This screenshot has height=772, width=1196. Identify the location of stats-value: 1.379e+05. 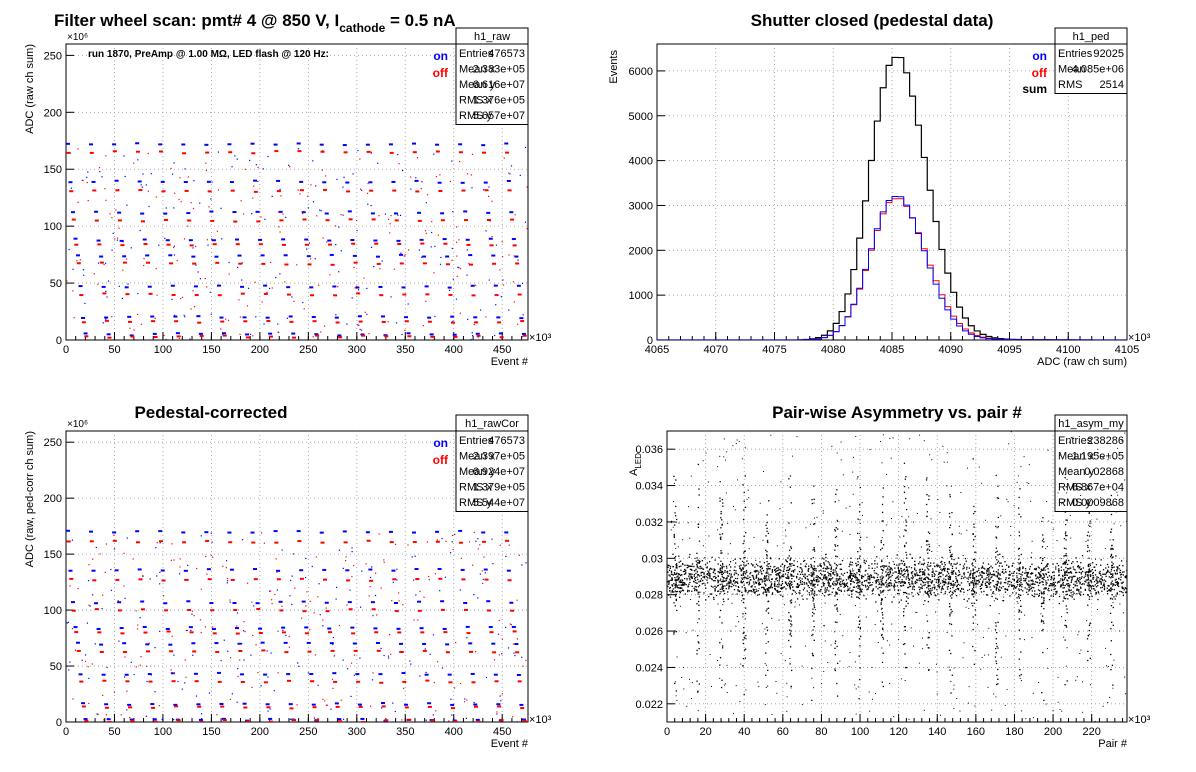
(499, 488).